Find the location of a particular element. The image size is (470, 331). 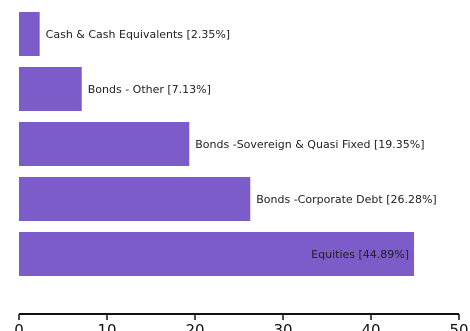

x-axis: 0 10 20 30 40 50 is located at coordinates (241, 322).